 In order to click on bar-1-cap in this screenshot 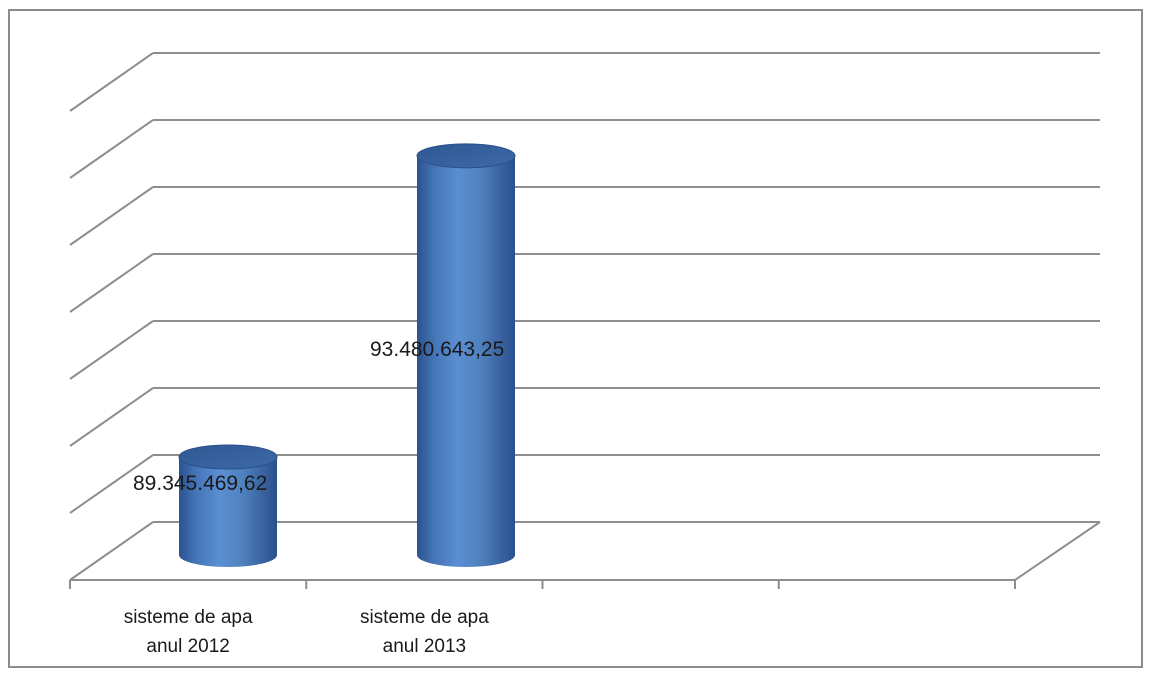, I will do `click(228, 457)`.